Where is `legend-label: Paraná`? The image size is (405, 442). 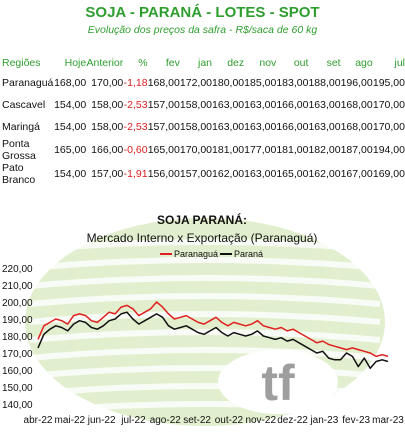
legend-label: Paraná is located at coordinates (248, 254).